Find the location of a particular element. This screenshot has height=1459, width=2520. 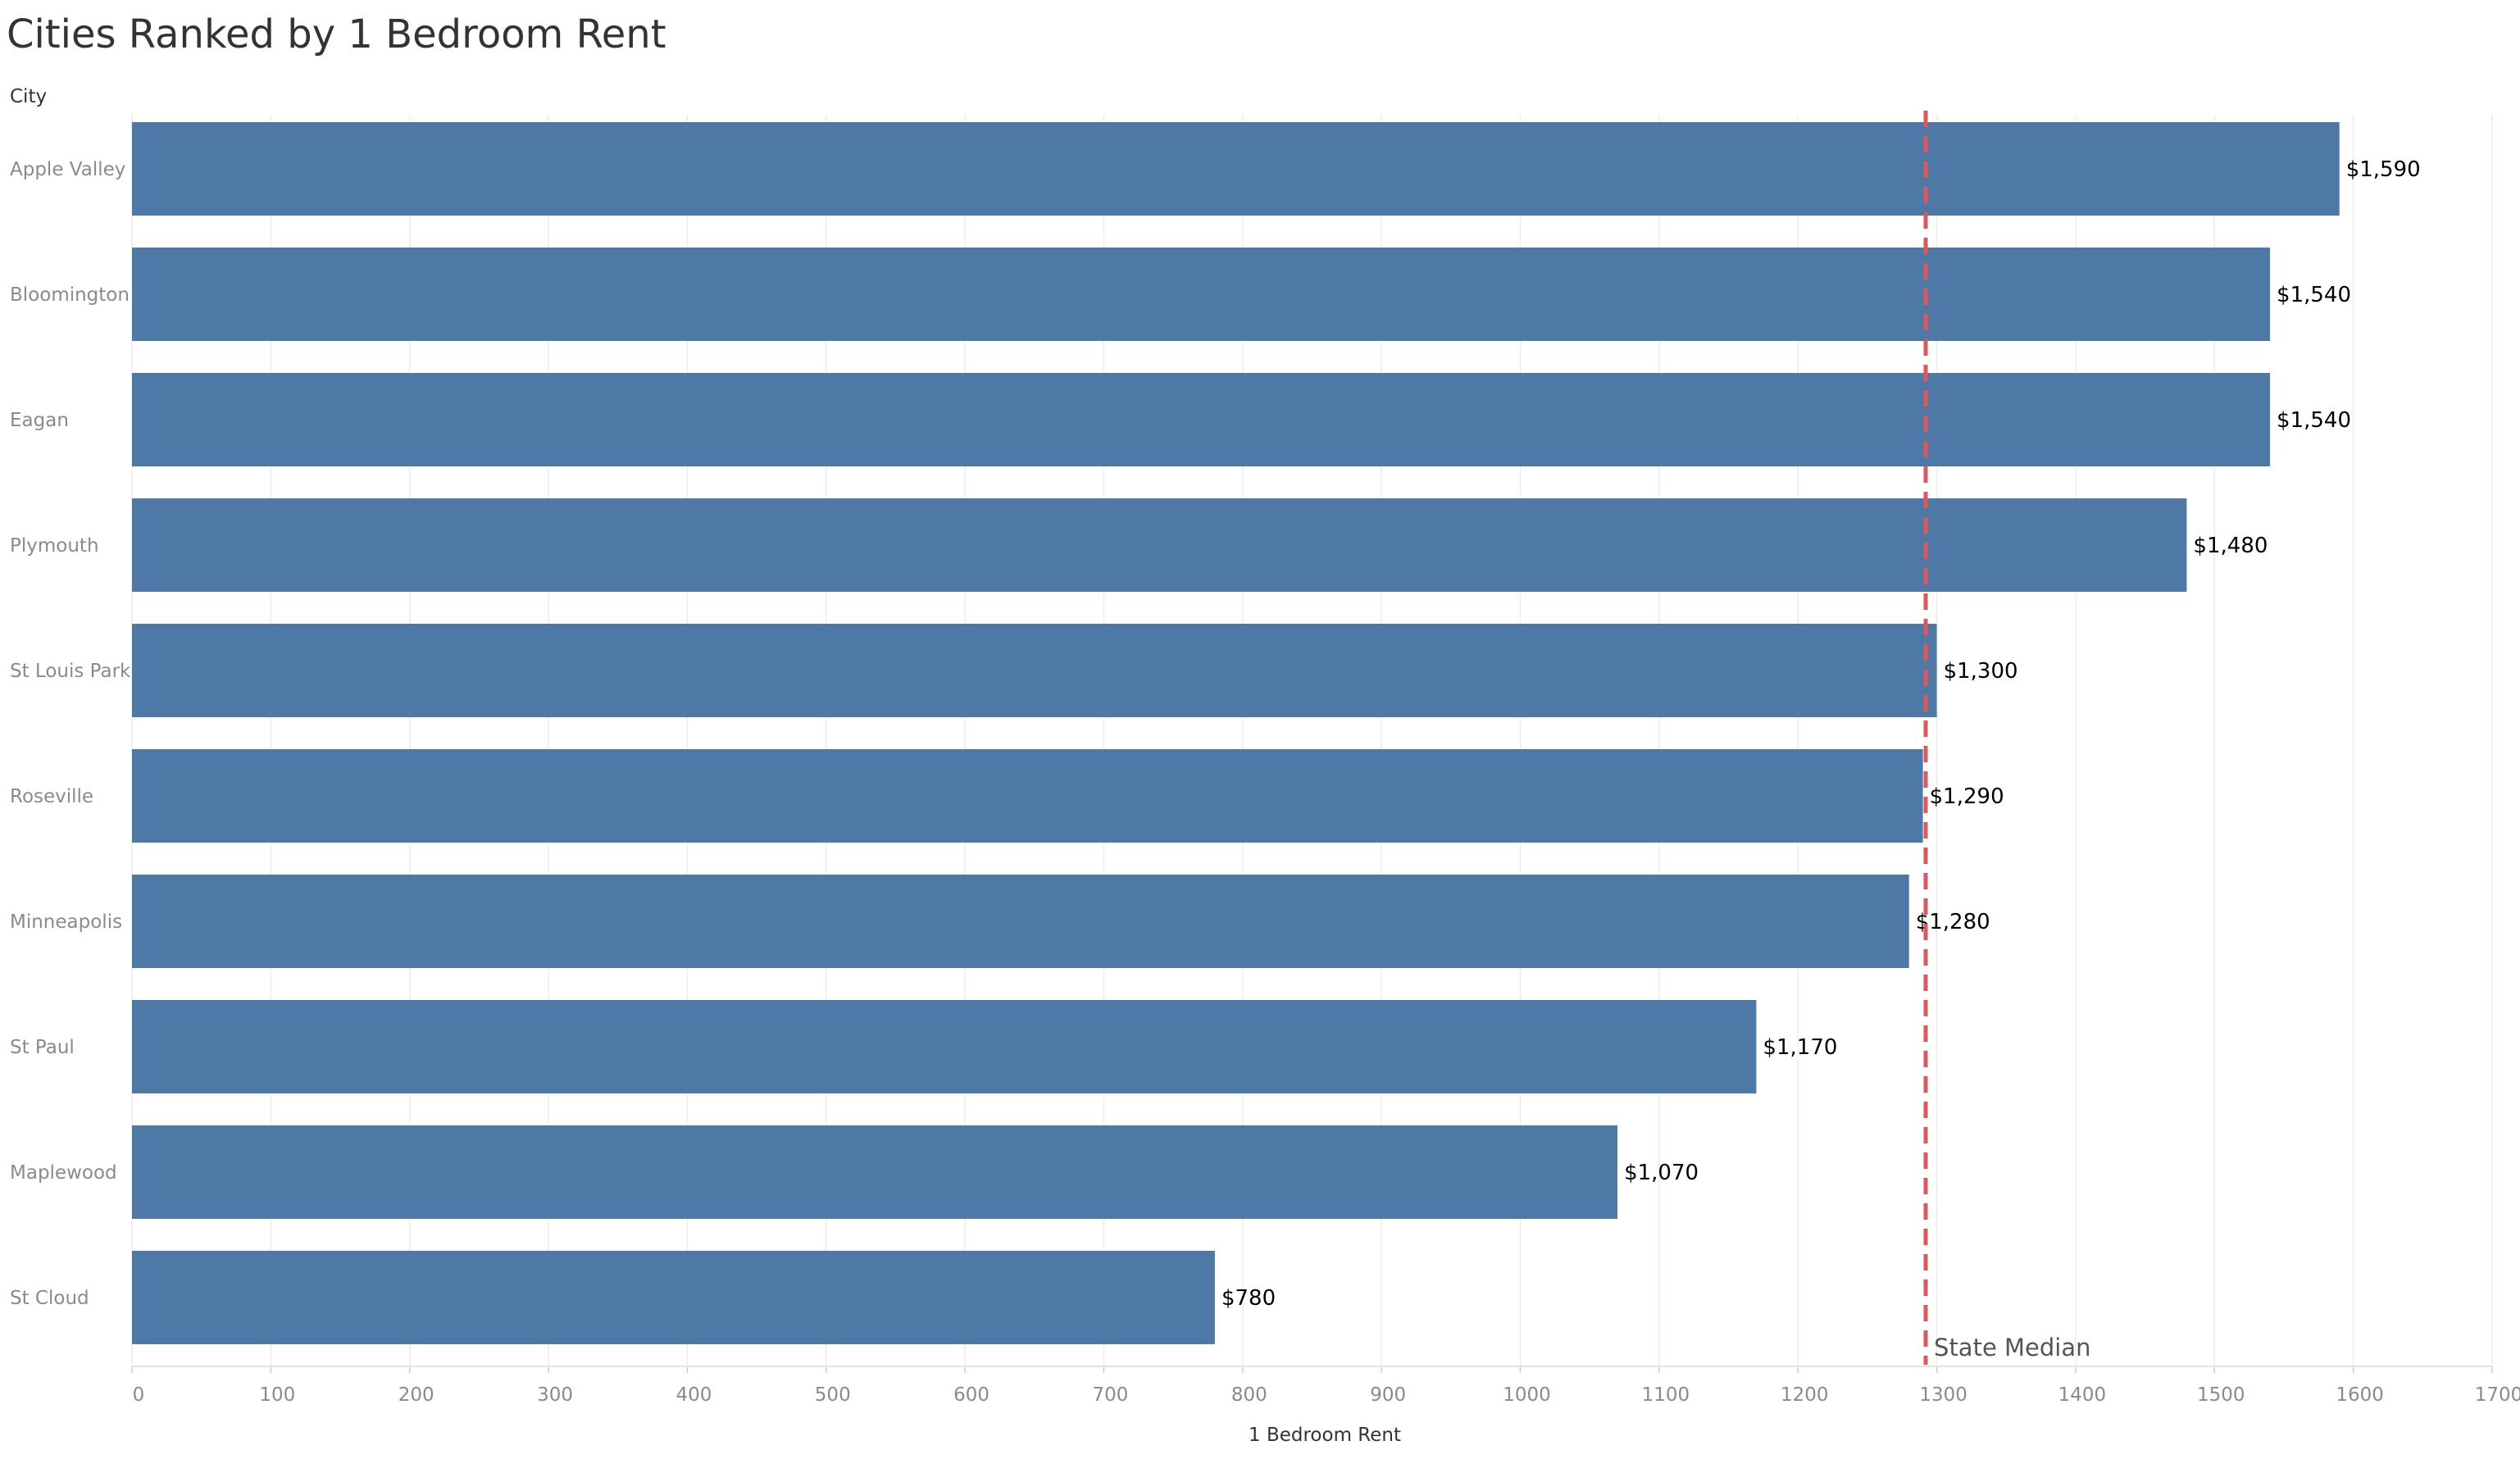

x-tick-label: 1200 is located at coordinates (1805, 1395).